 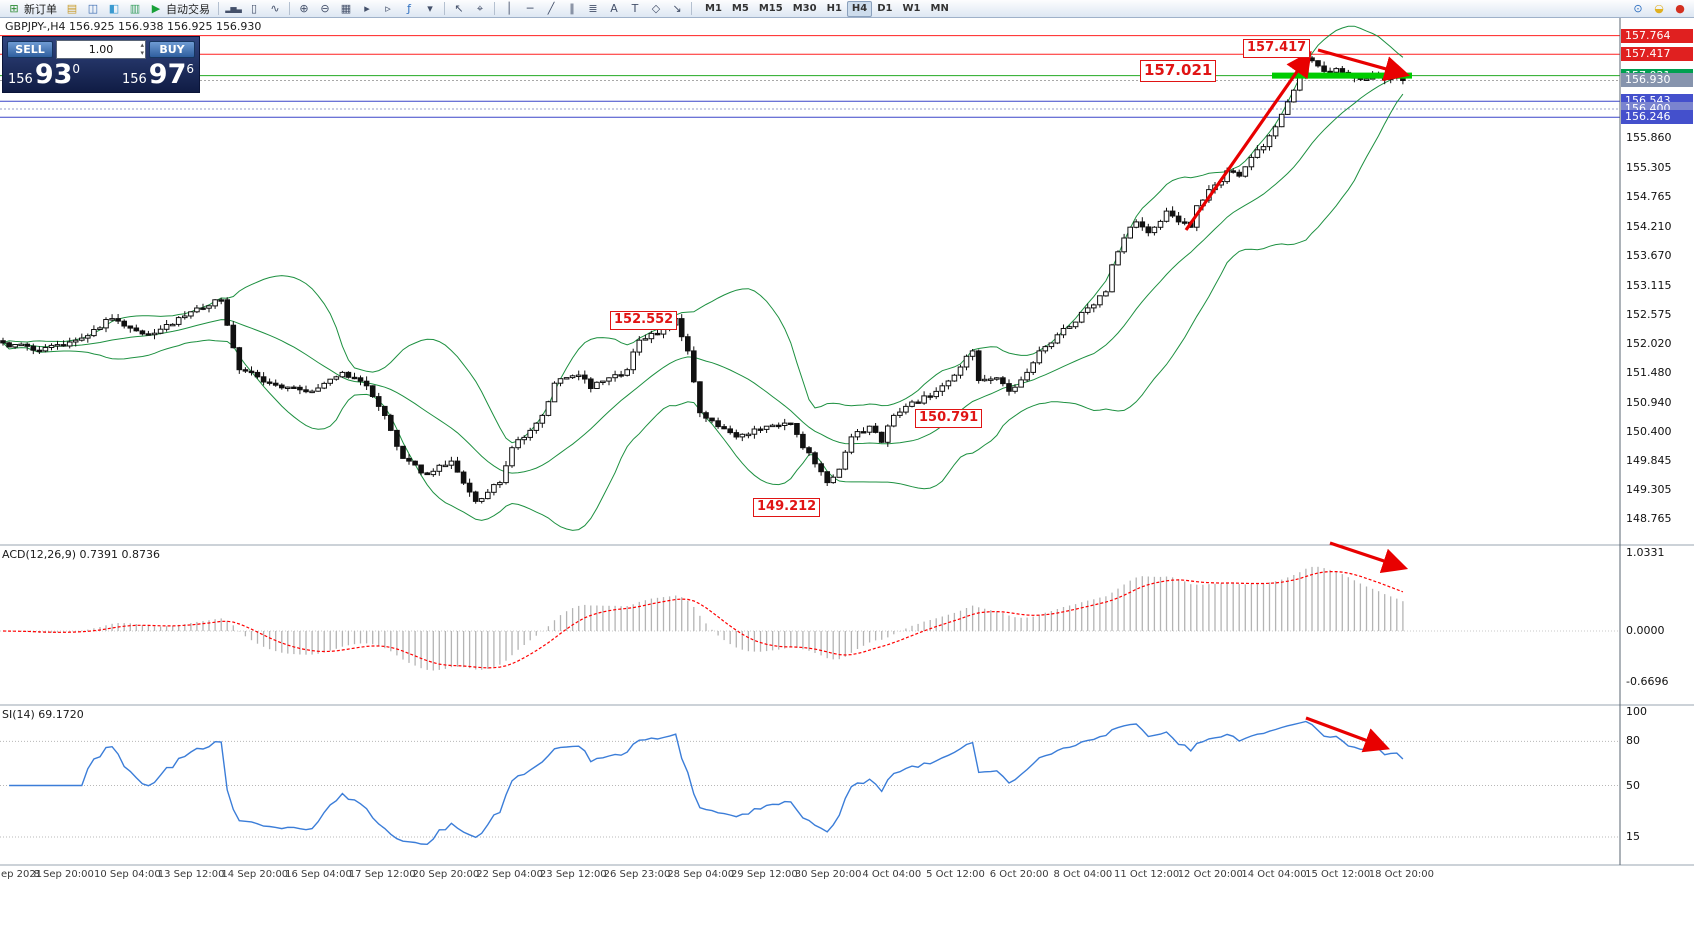 I want to click on time-axis-label: 16 Sep 04:00, so click(x=318, y=874).